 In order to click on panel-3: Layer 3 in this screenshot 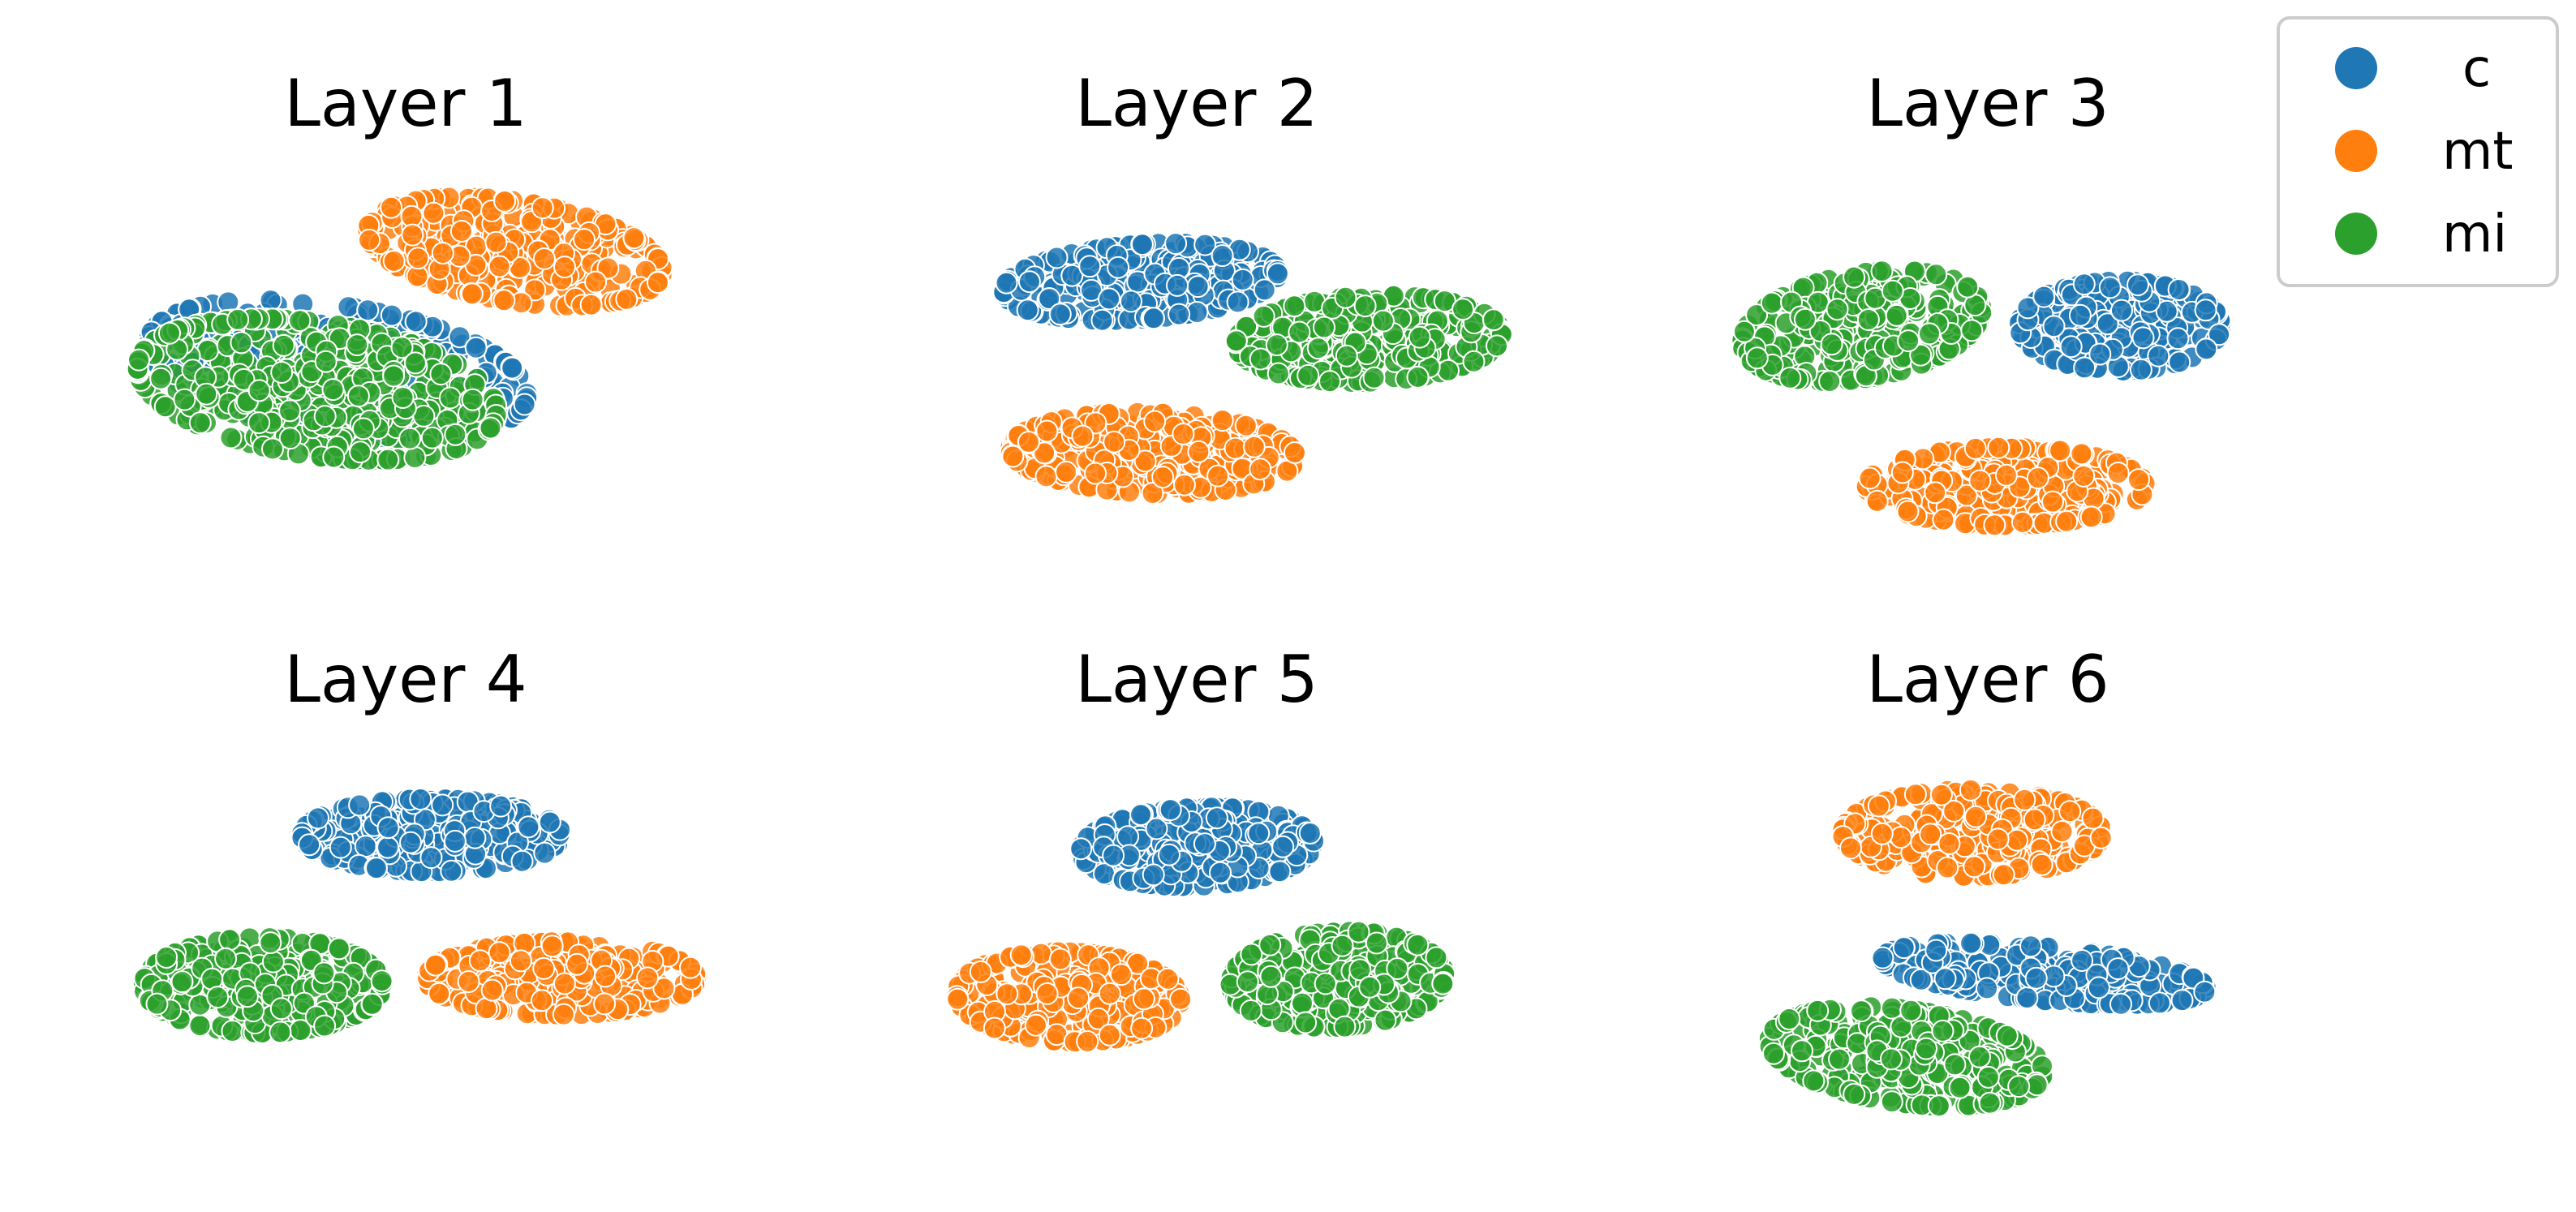, I will do `click(1982, 301)`.